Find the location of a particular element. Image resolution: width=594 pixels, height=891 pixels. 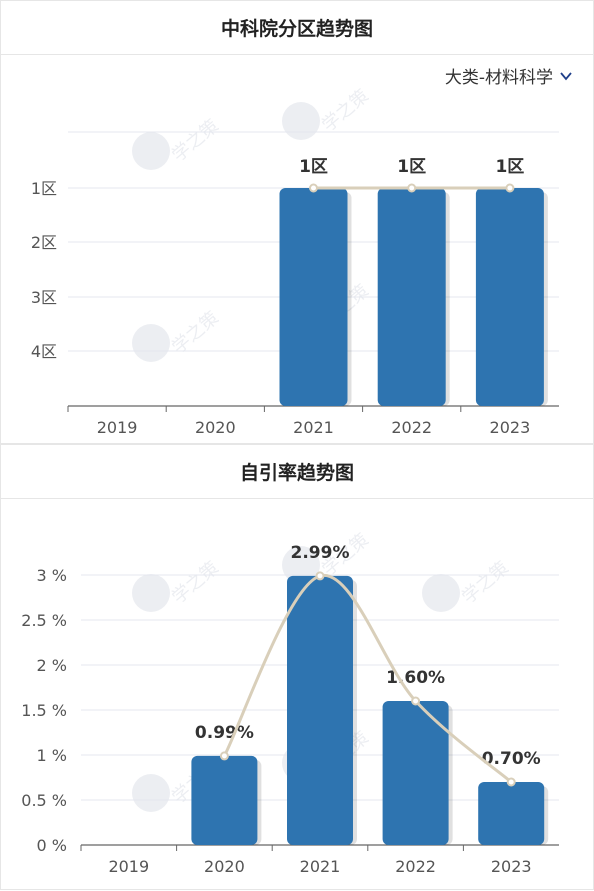

chevron-down-icon is located at coordinates (566, 75).